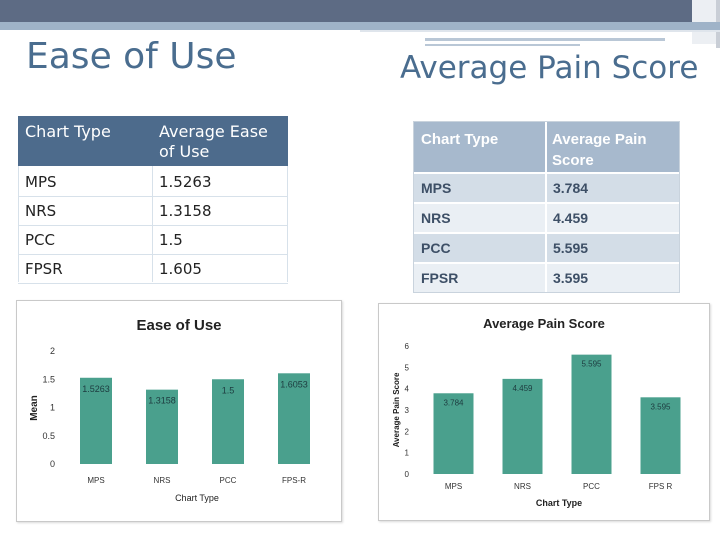  I want to click on cell-value: 1.3158, so click(185, 211).